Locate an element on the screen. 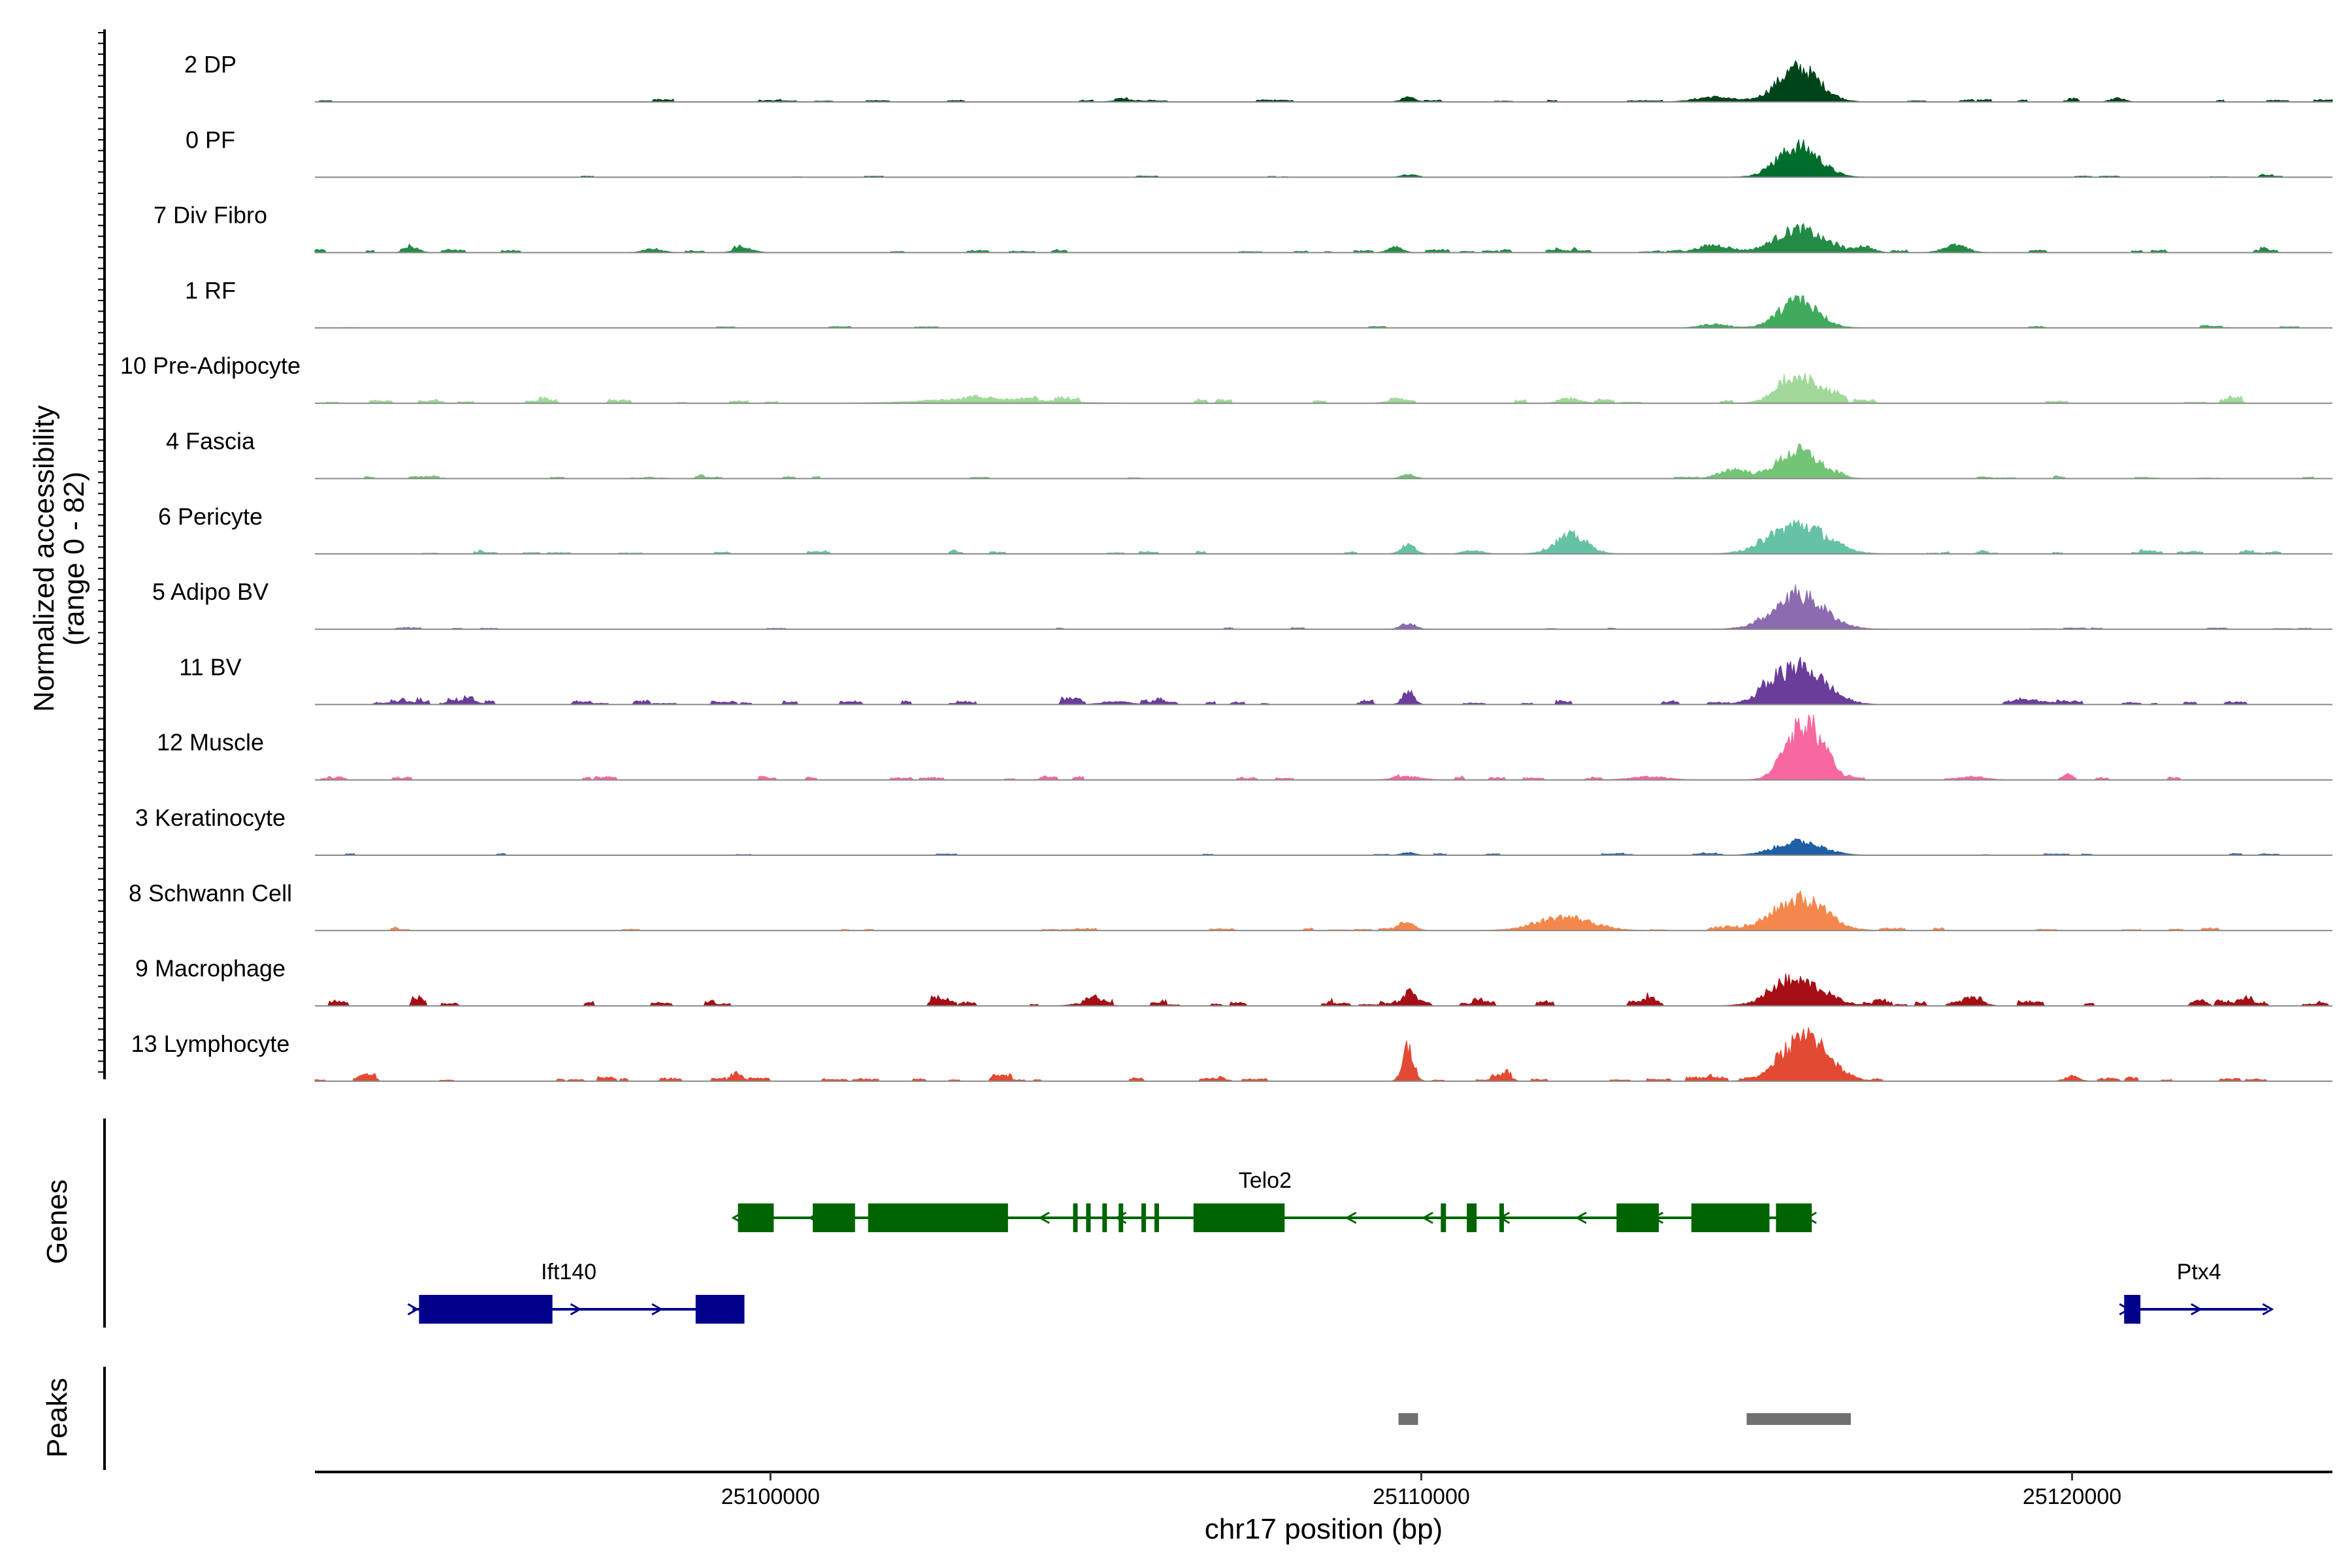 Image resolution: width=2352 pixels, height=1568 pixels. track-label: 10 Pre-Adipocyte is located at coordinates (210, 365).